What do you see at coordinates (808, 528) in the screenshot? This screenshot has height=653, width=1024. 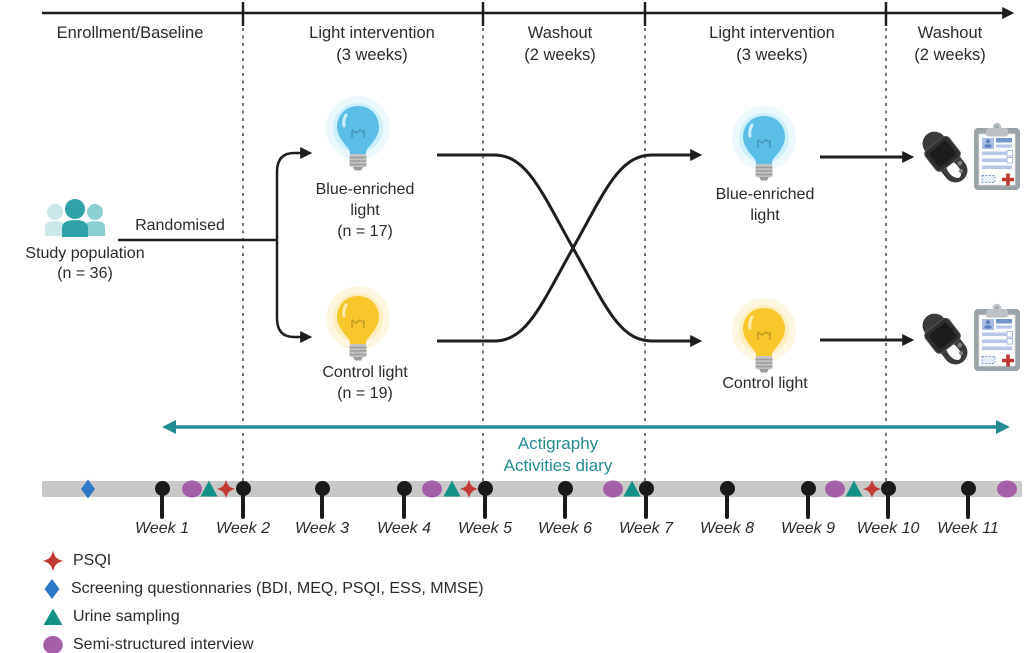 I see `week-label: Week 9` at bounding box center [808, 528].